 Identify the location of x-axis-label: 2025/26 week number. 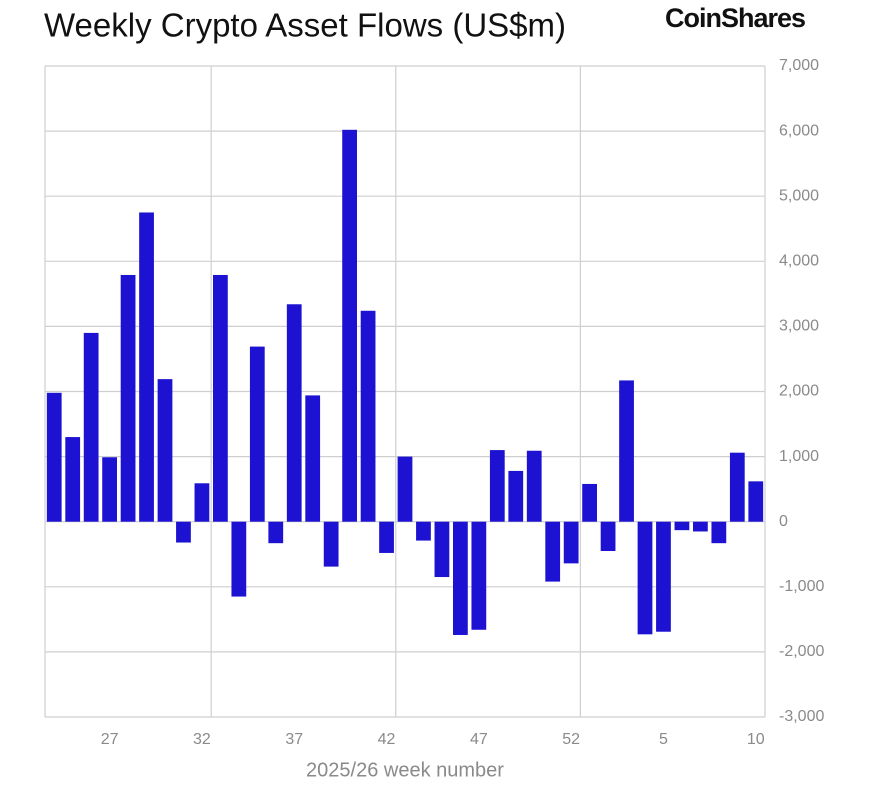
(405, 770).